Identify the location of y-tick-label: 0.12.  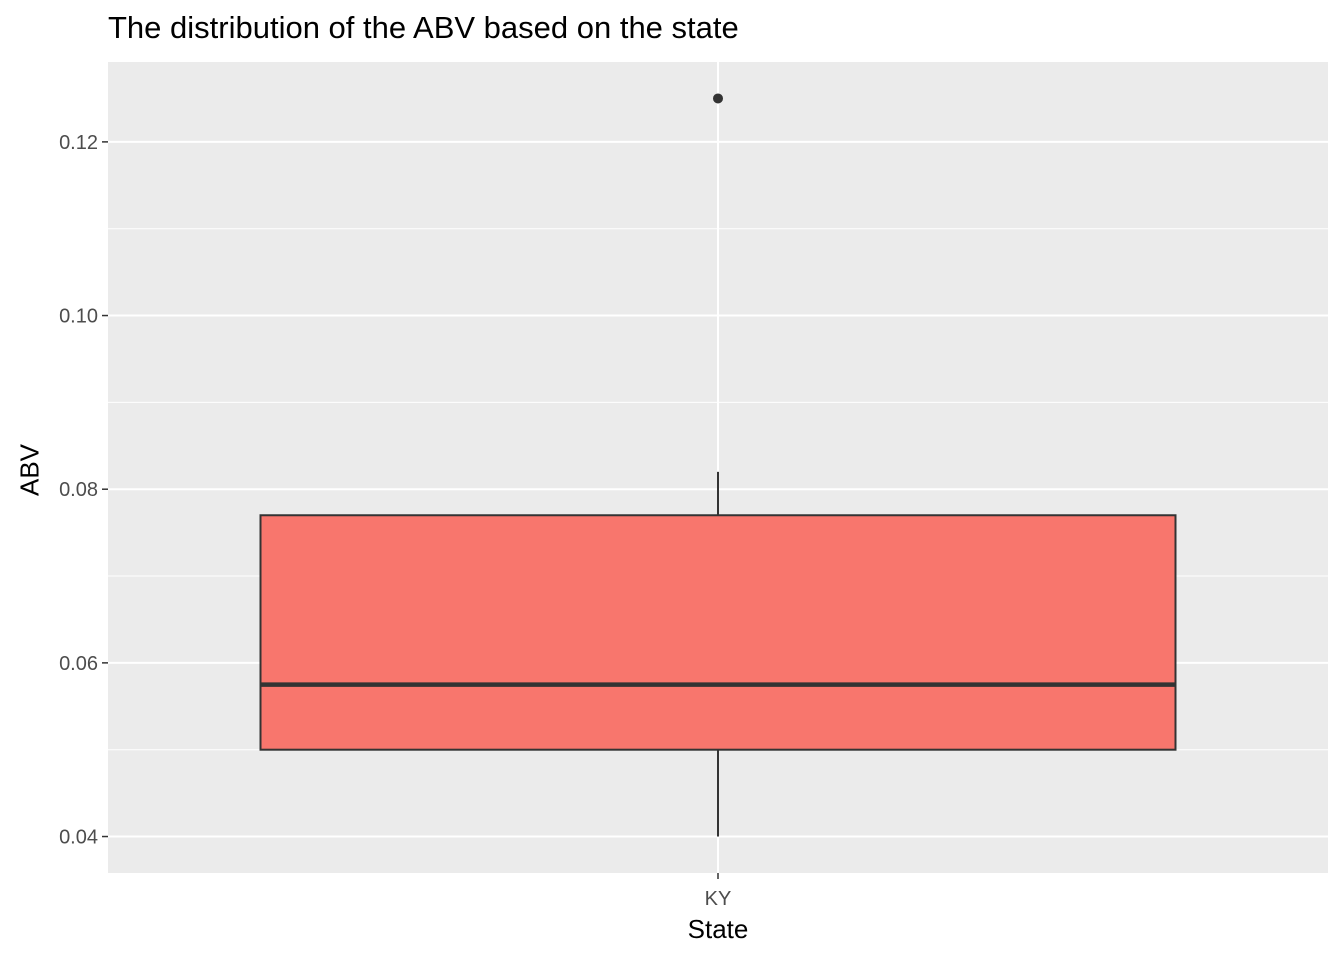
(78, 143).